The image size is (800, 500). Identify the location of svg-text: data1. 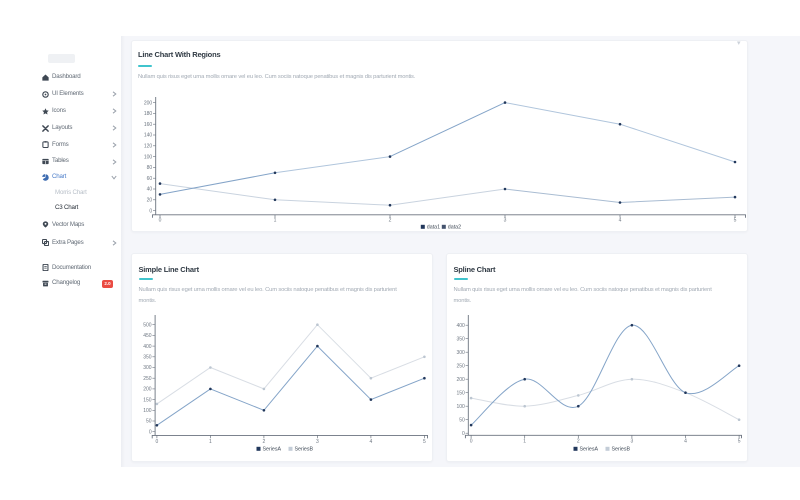
(433, 228).